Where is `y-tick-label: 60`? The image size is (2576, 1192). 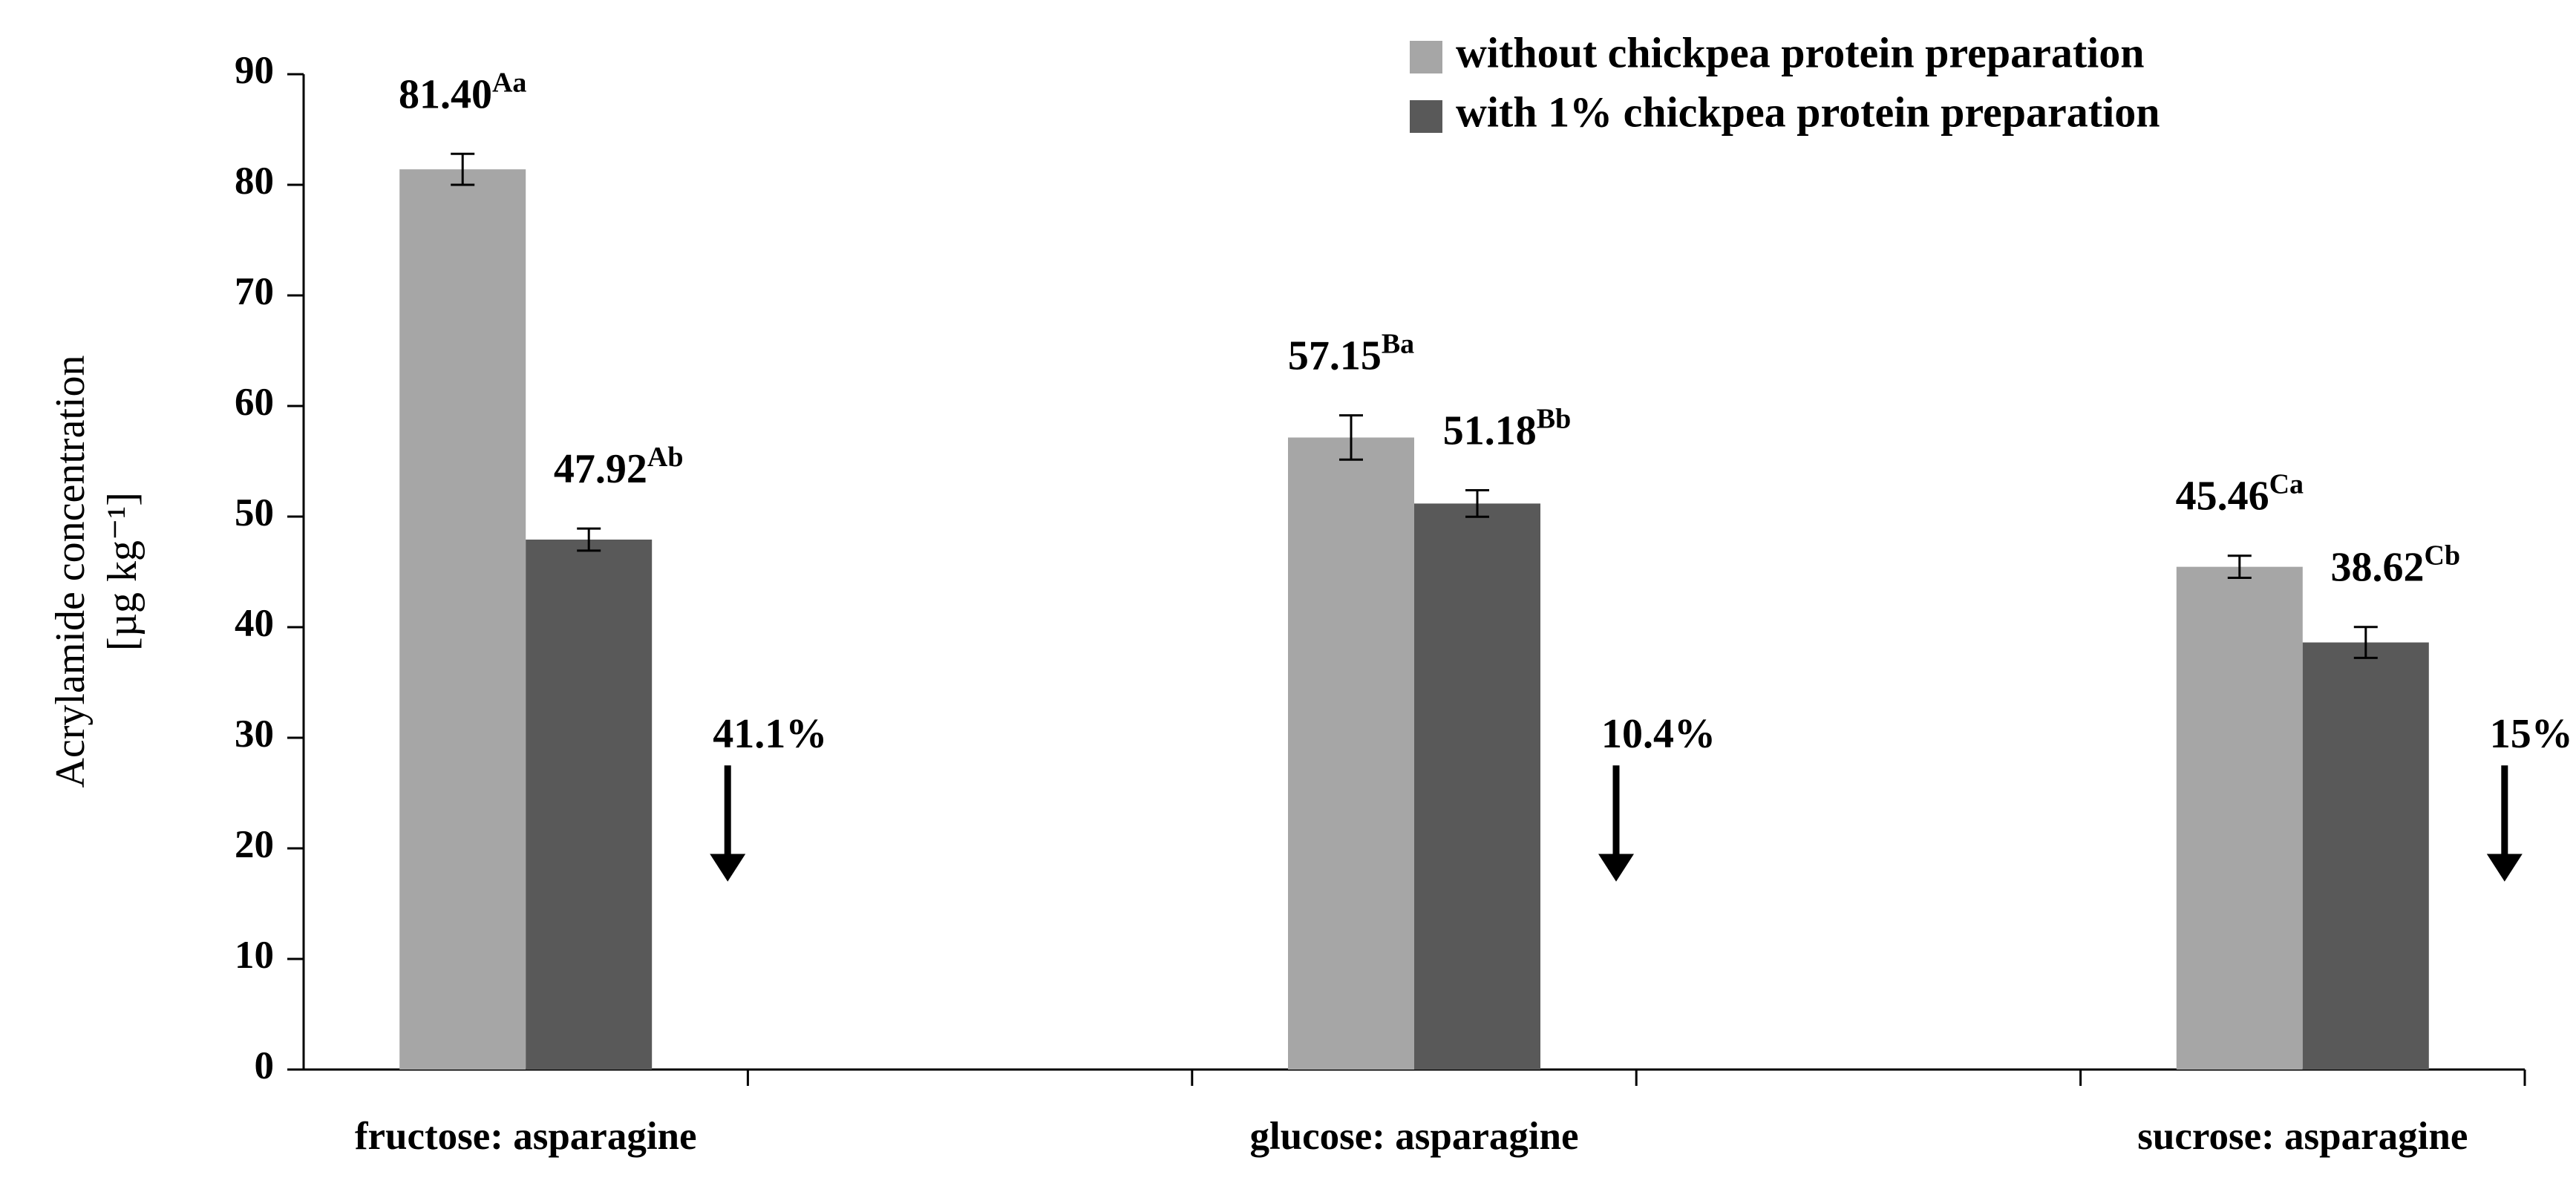 y-tick-label: 60 is located at coordinates (255, 402).